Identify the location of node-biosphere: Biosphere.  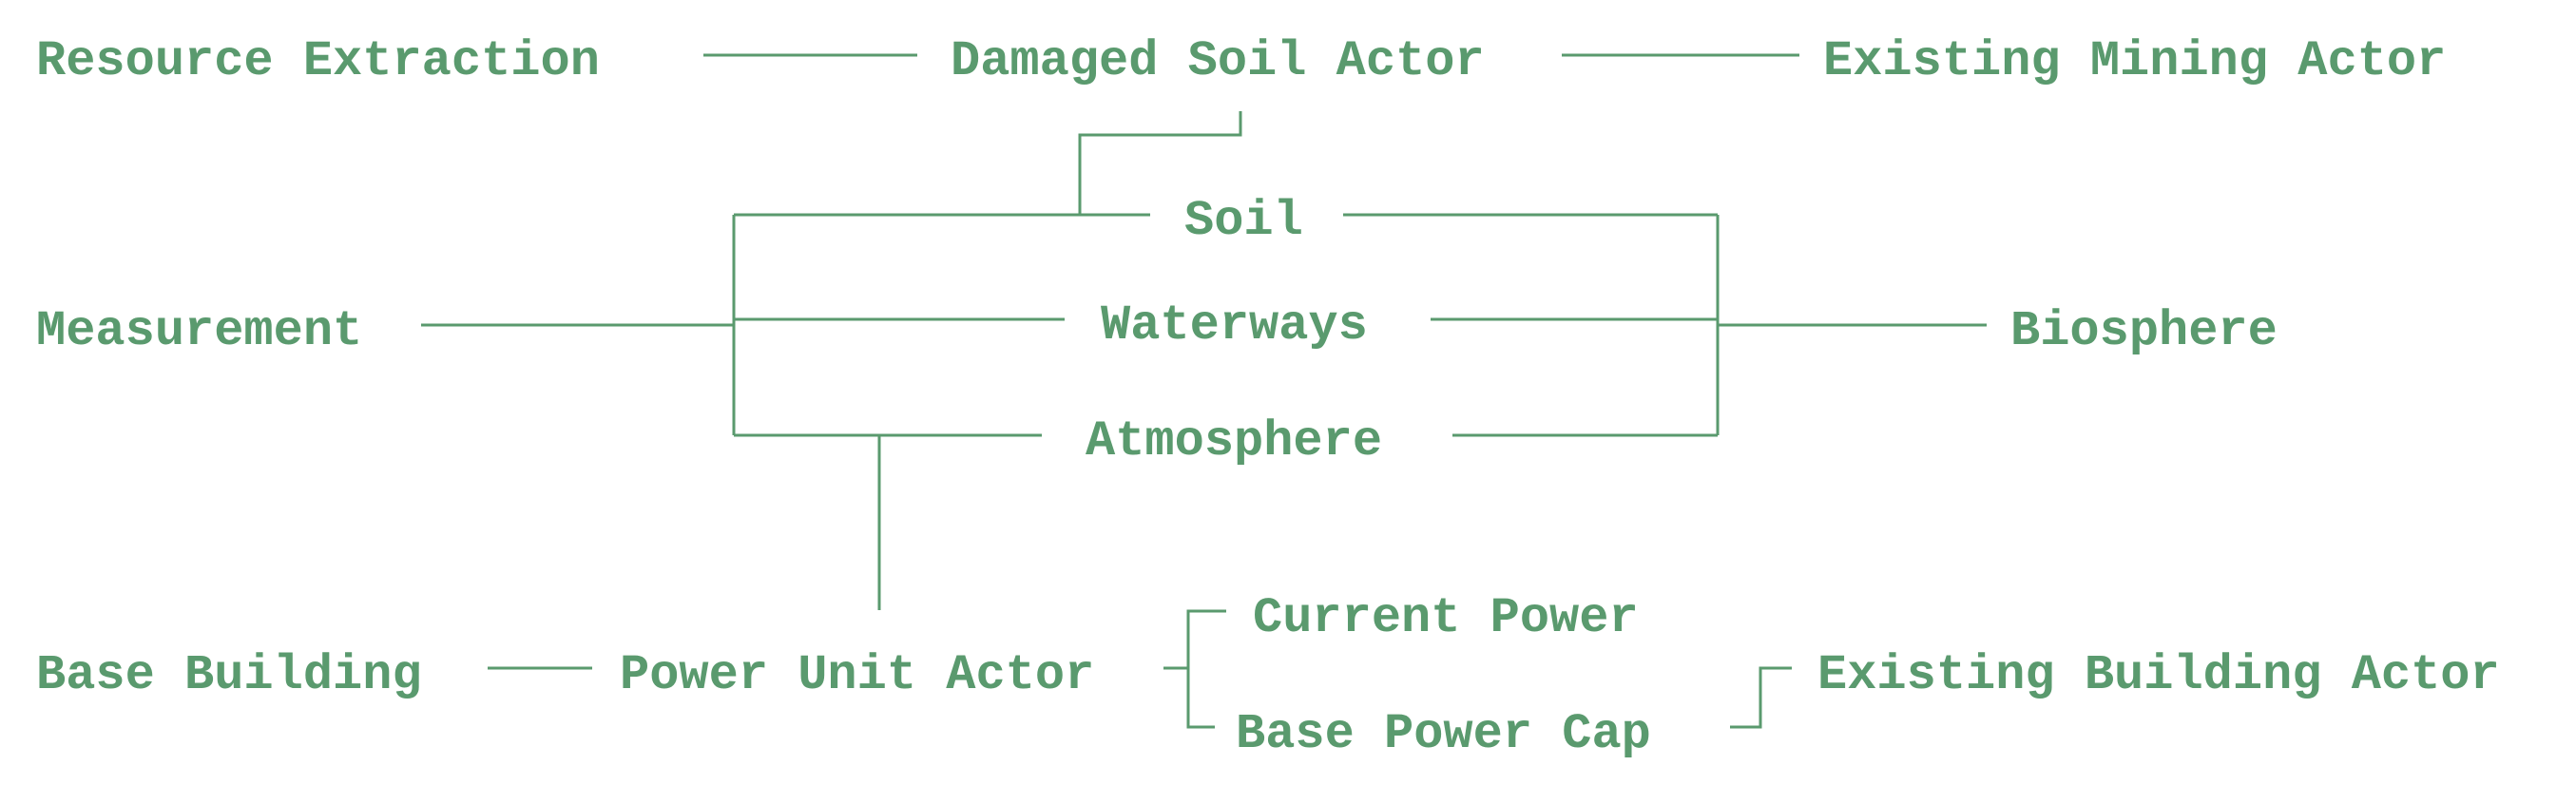
(2144, 331).